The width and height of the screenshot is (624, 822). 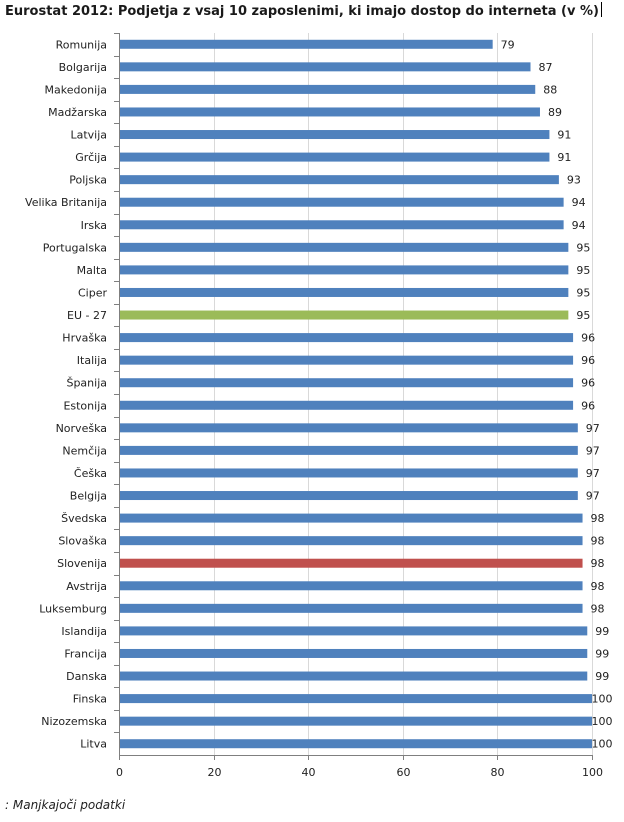 What do you see at coordinates (356, 744) in the screenshot?
I see `bar-litva` at bounding box center [356, 744].